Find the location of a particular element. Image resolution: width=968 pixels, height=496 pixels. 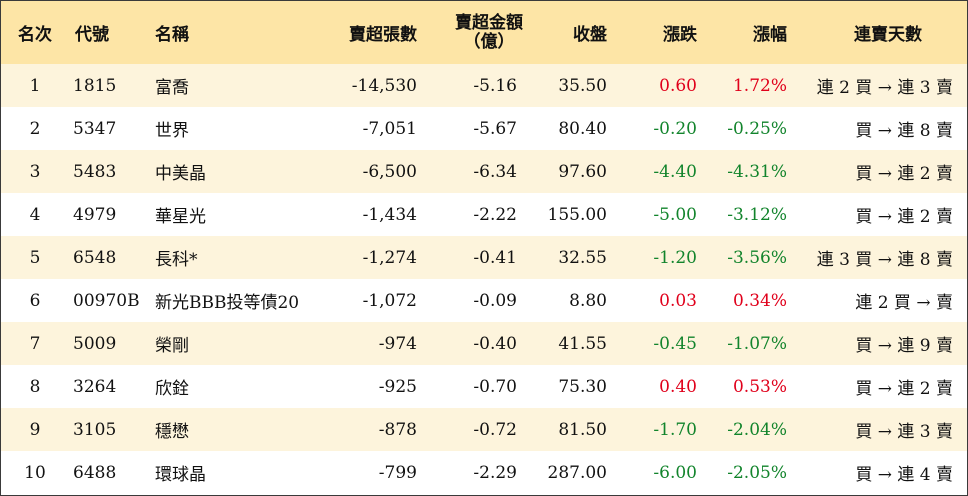

percent-cell: -3.56% is located at coordinates (757, 257).